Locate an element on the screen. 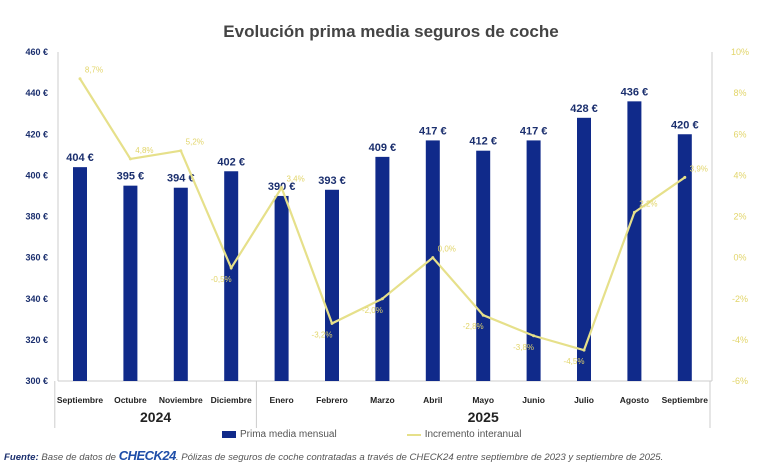  left-tick-label: 320 € is located at coordinates (36, 340).